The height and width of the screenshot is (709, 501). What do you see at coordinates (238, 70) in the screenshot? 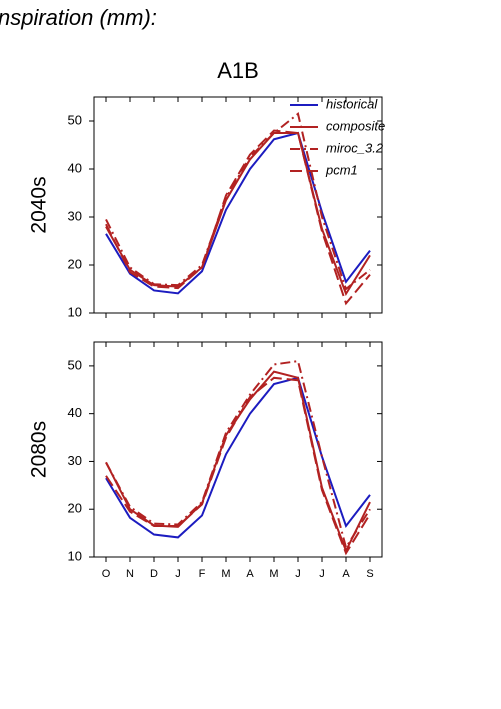
I see `chart-title: A1B` at bounding box center [238, 70].